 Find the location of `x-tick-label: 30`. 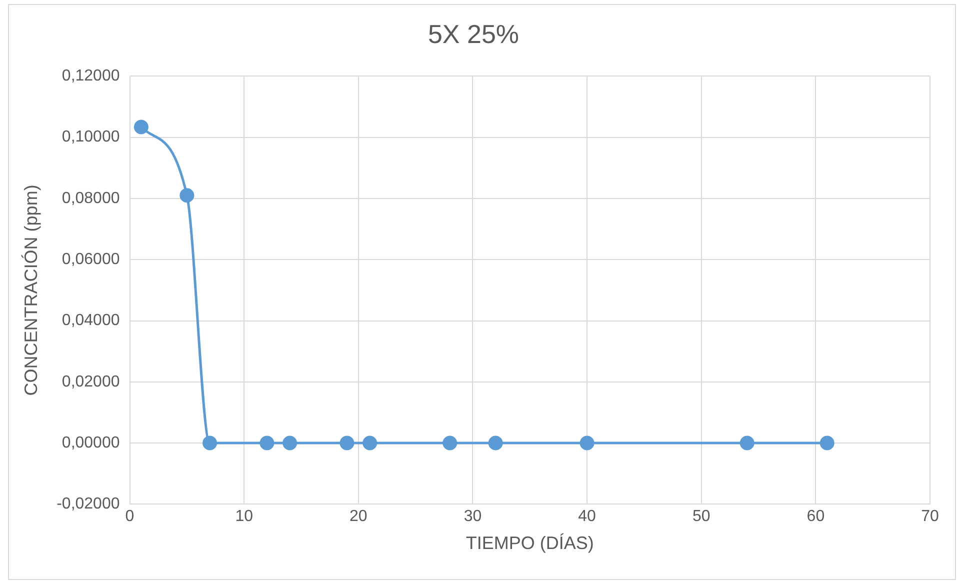

x-tick-label: 30 is located at coordinates (473, 517).